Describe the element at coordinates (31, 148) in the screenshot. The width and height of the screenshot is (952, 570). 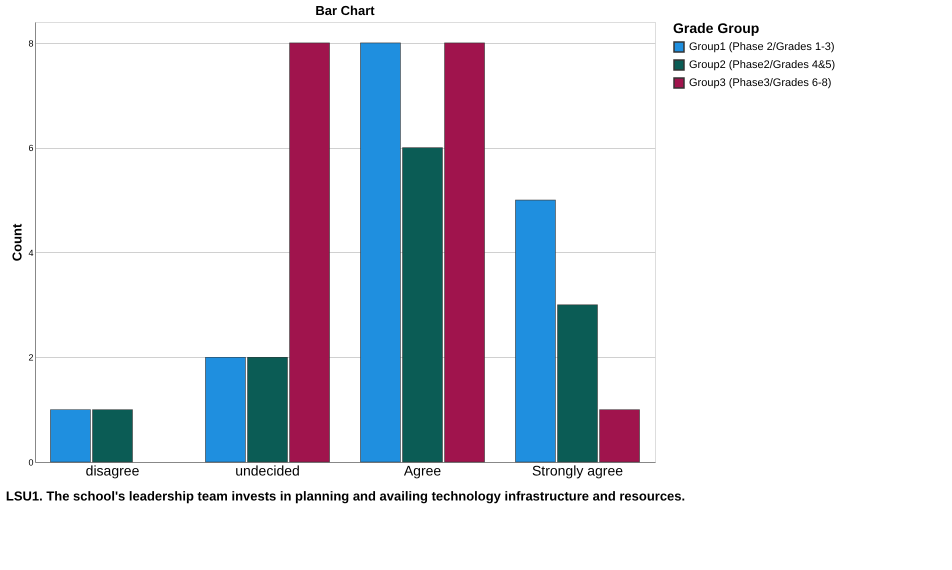
I see `y-tick-label: 6` at that location.